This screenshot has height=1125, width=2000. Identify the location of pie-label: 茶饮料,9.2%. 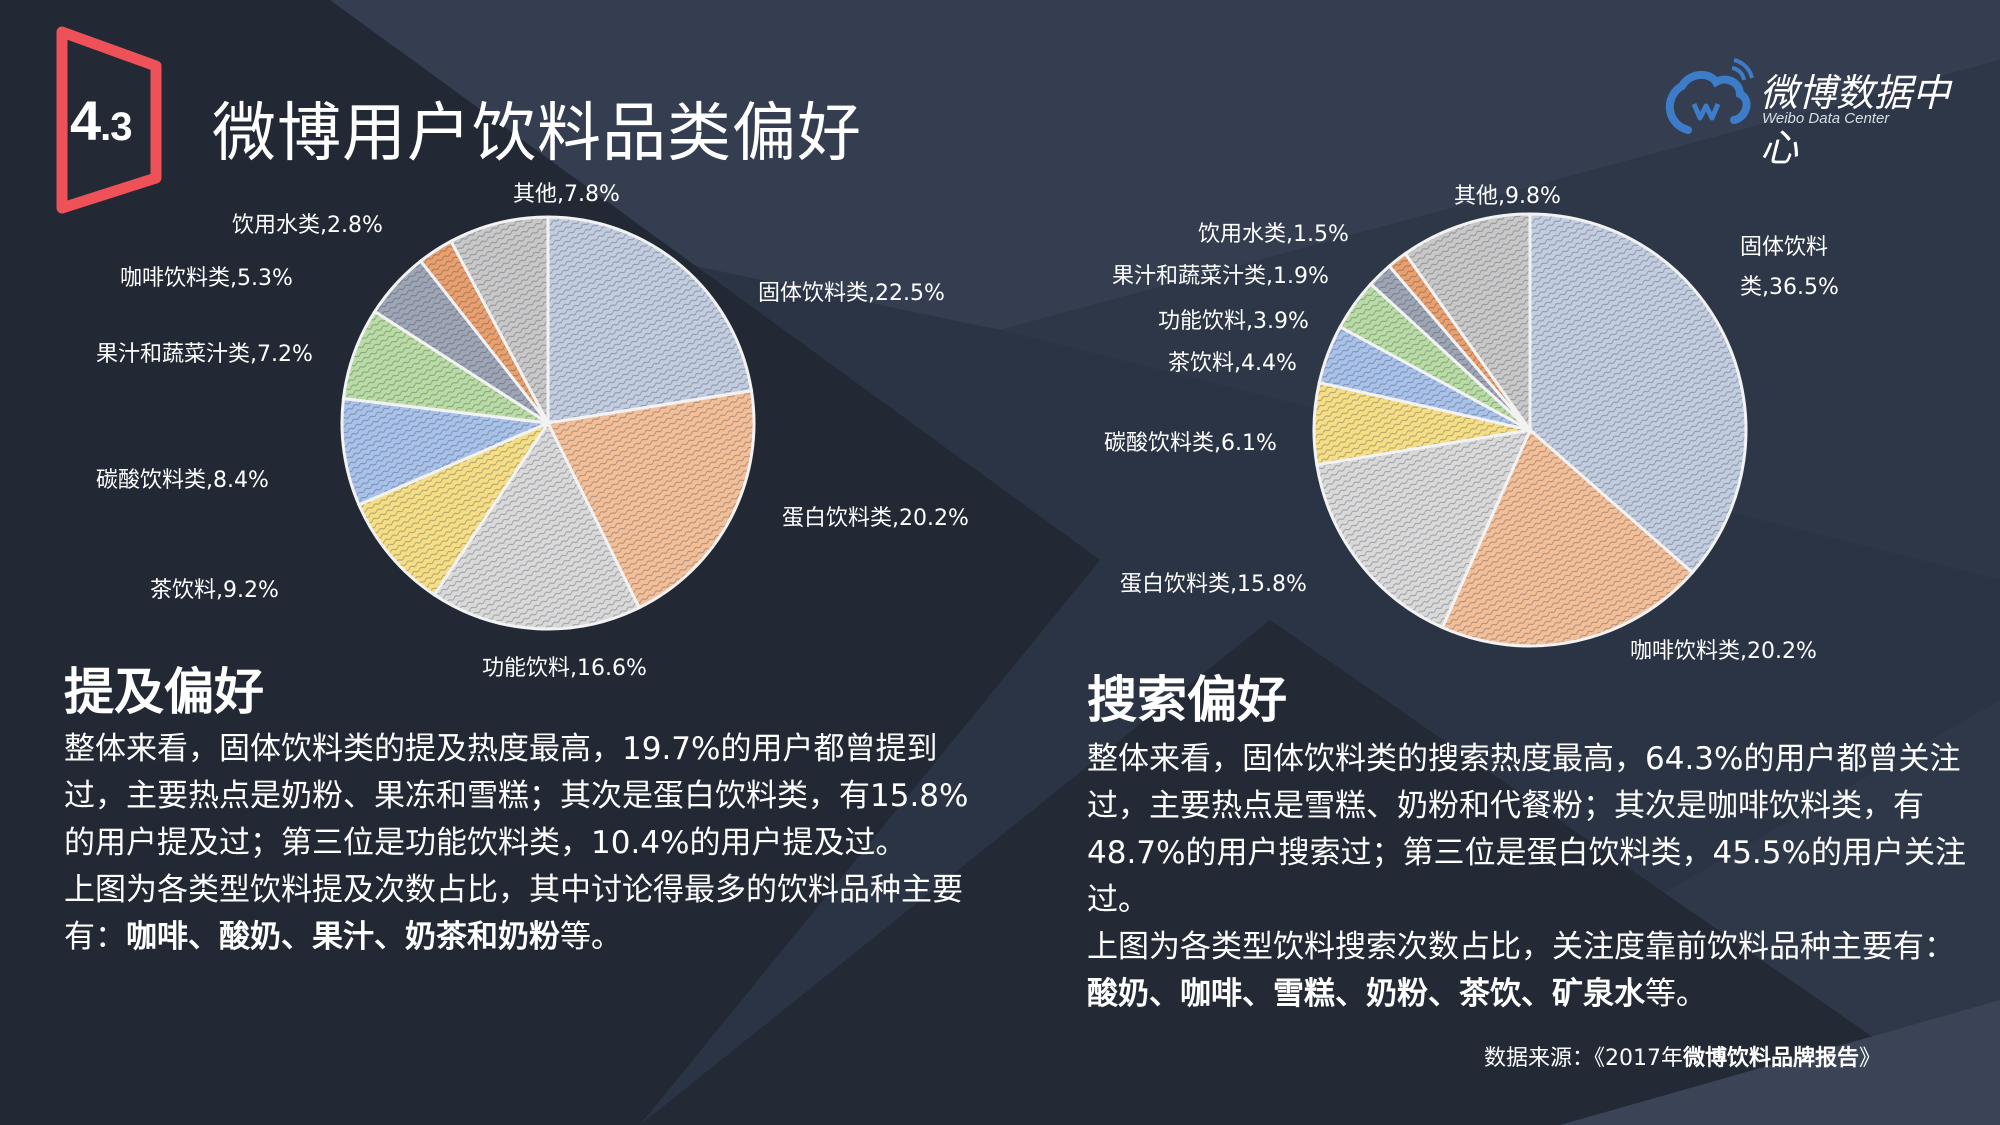
(214, 590).